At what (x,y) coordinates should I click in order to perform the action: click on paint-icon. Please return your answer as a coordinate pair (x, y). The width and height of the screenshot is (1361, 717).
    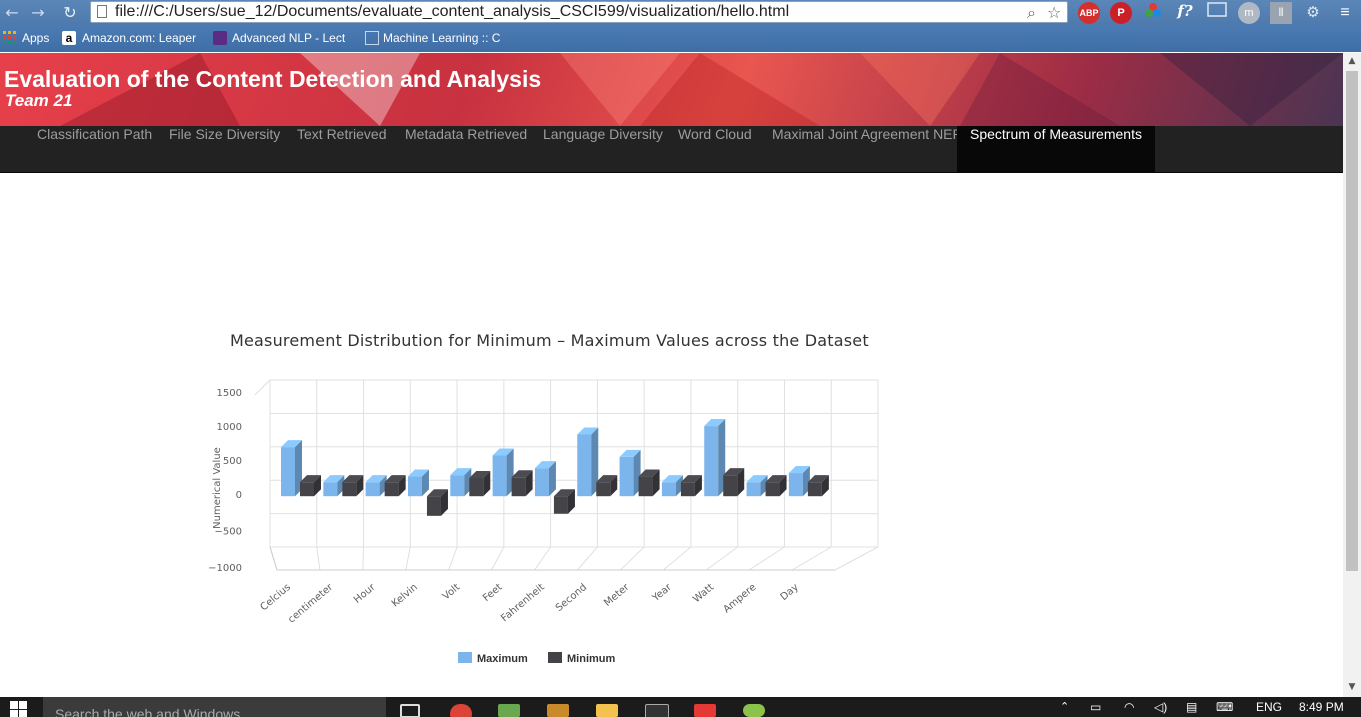
    Looking at the image, I should click on (754, 710).